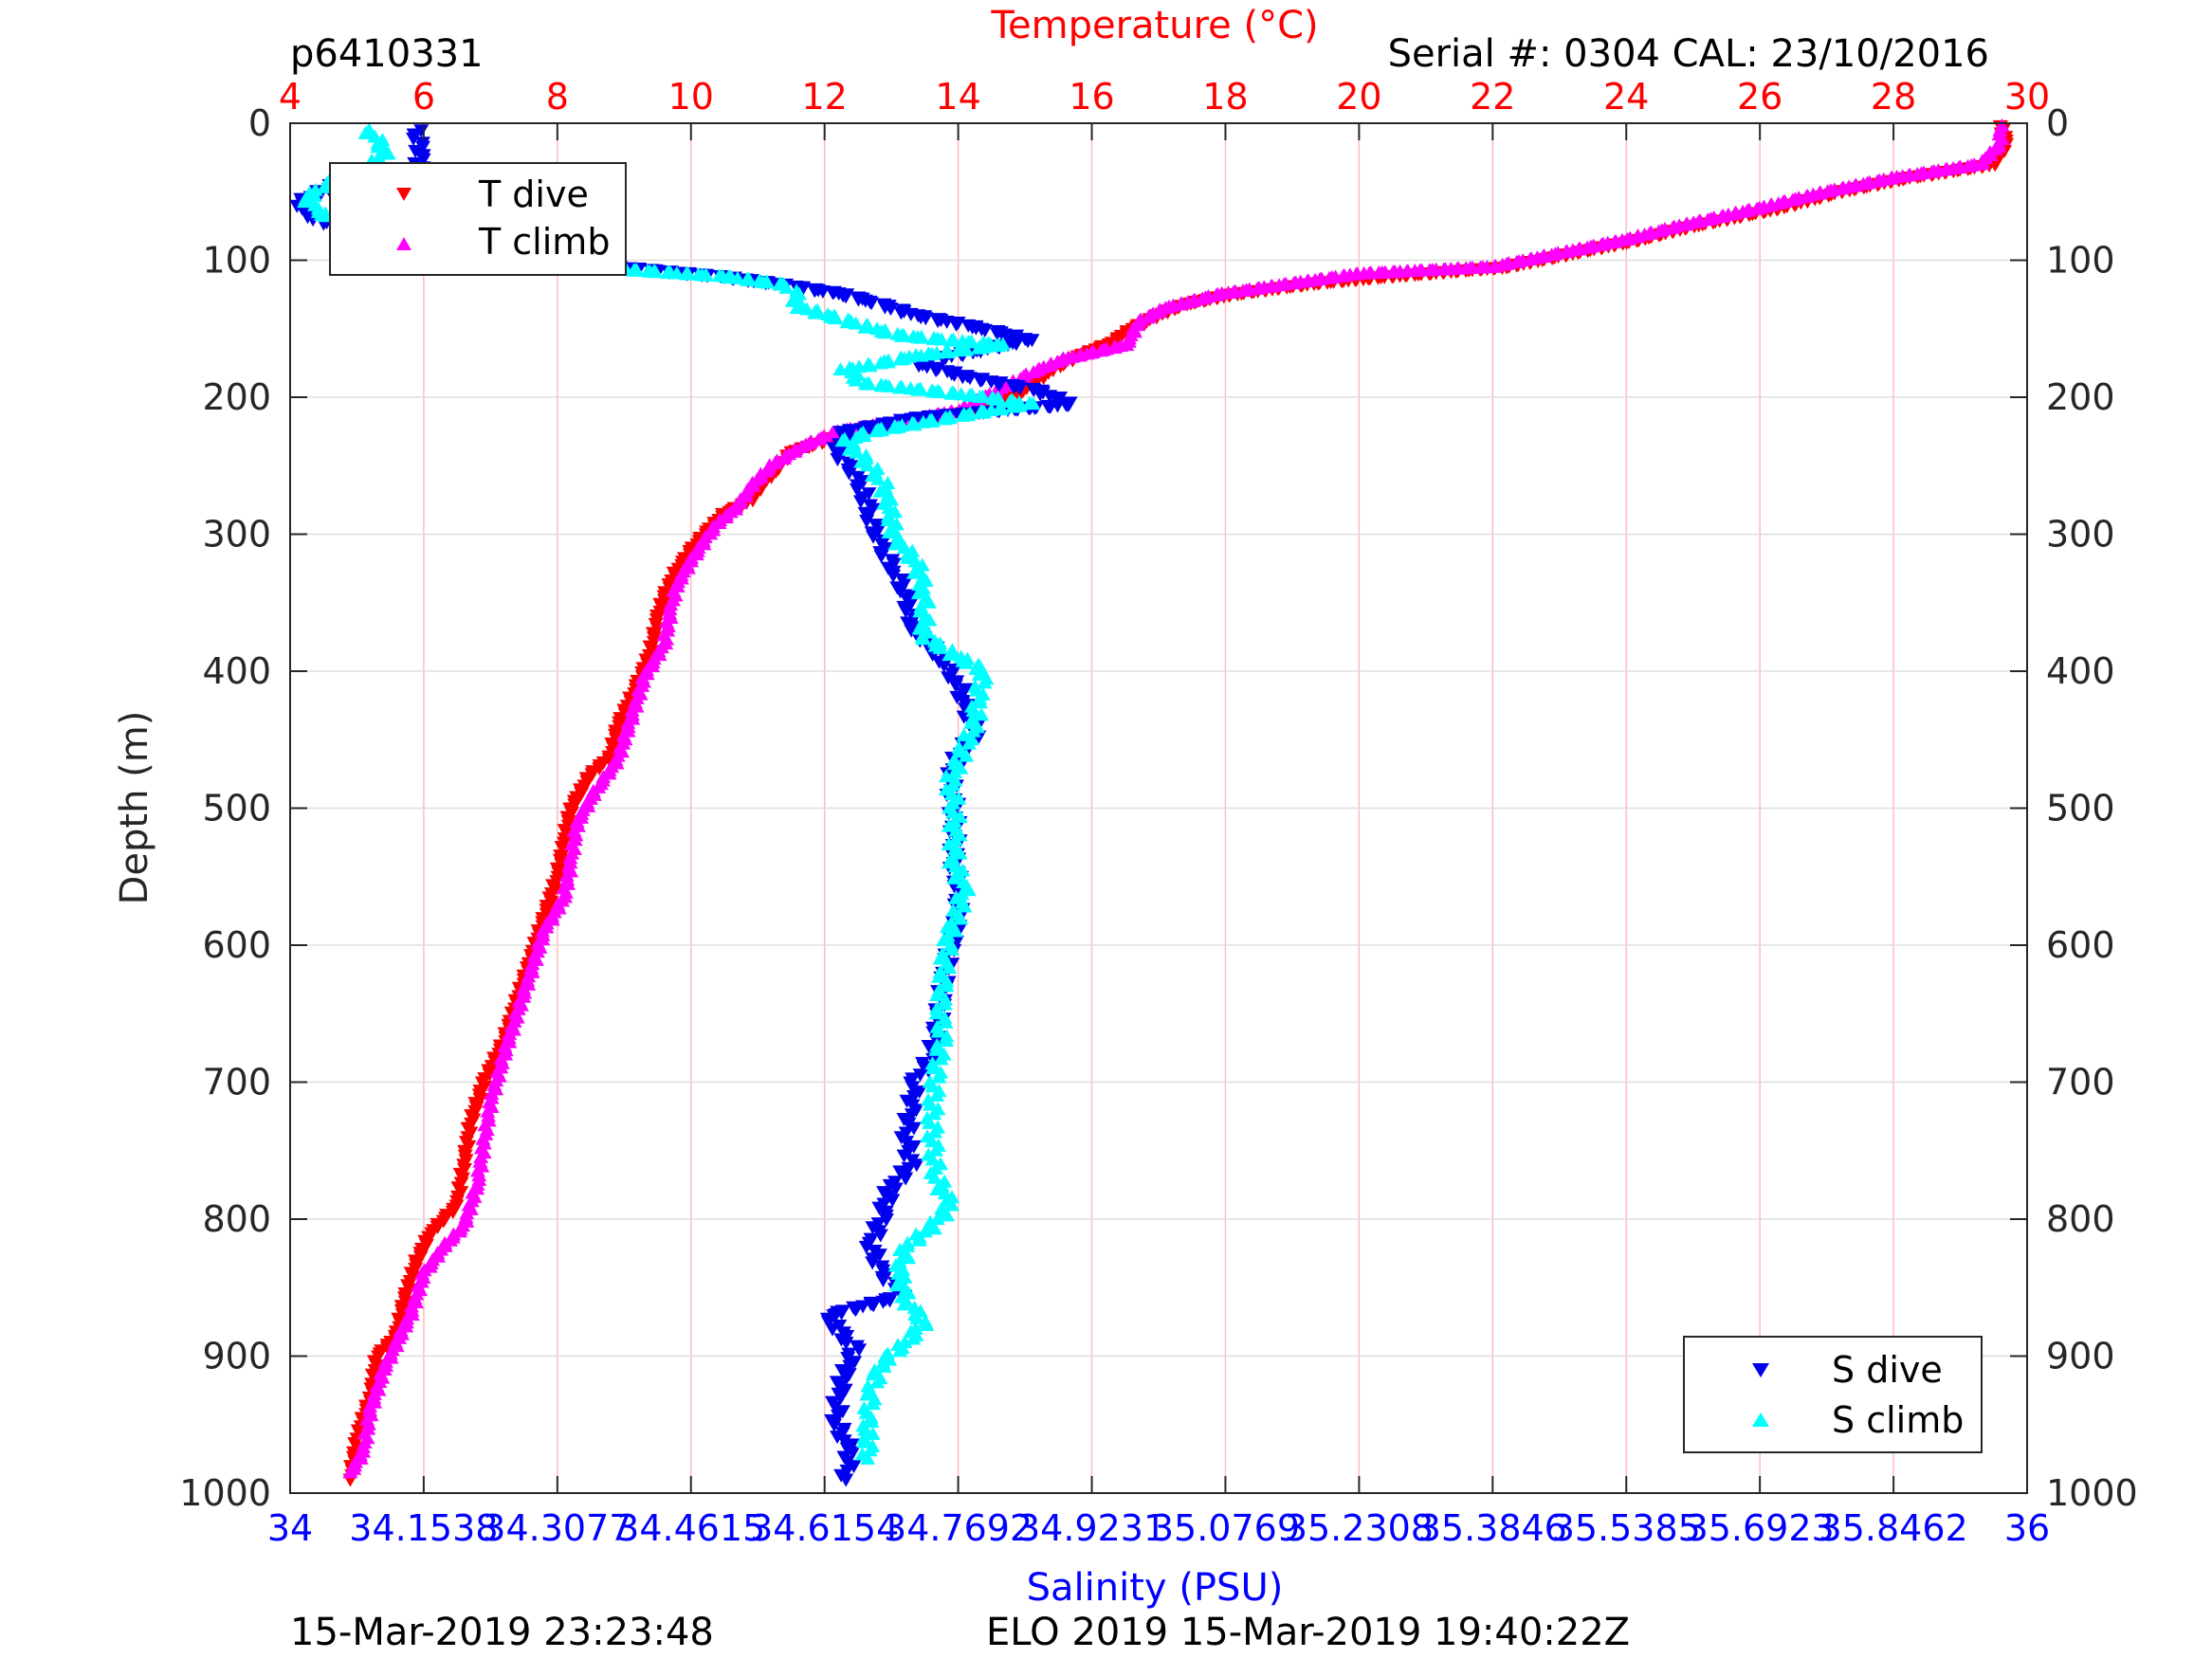 This screenshot has height=1659, width=2212. Describe the element at coordinates (1492, 97) in the screenshot. I see `temperature-tick-label: 22` at that location.